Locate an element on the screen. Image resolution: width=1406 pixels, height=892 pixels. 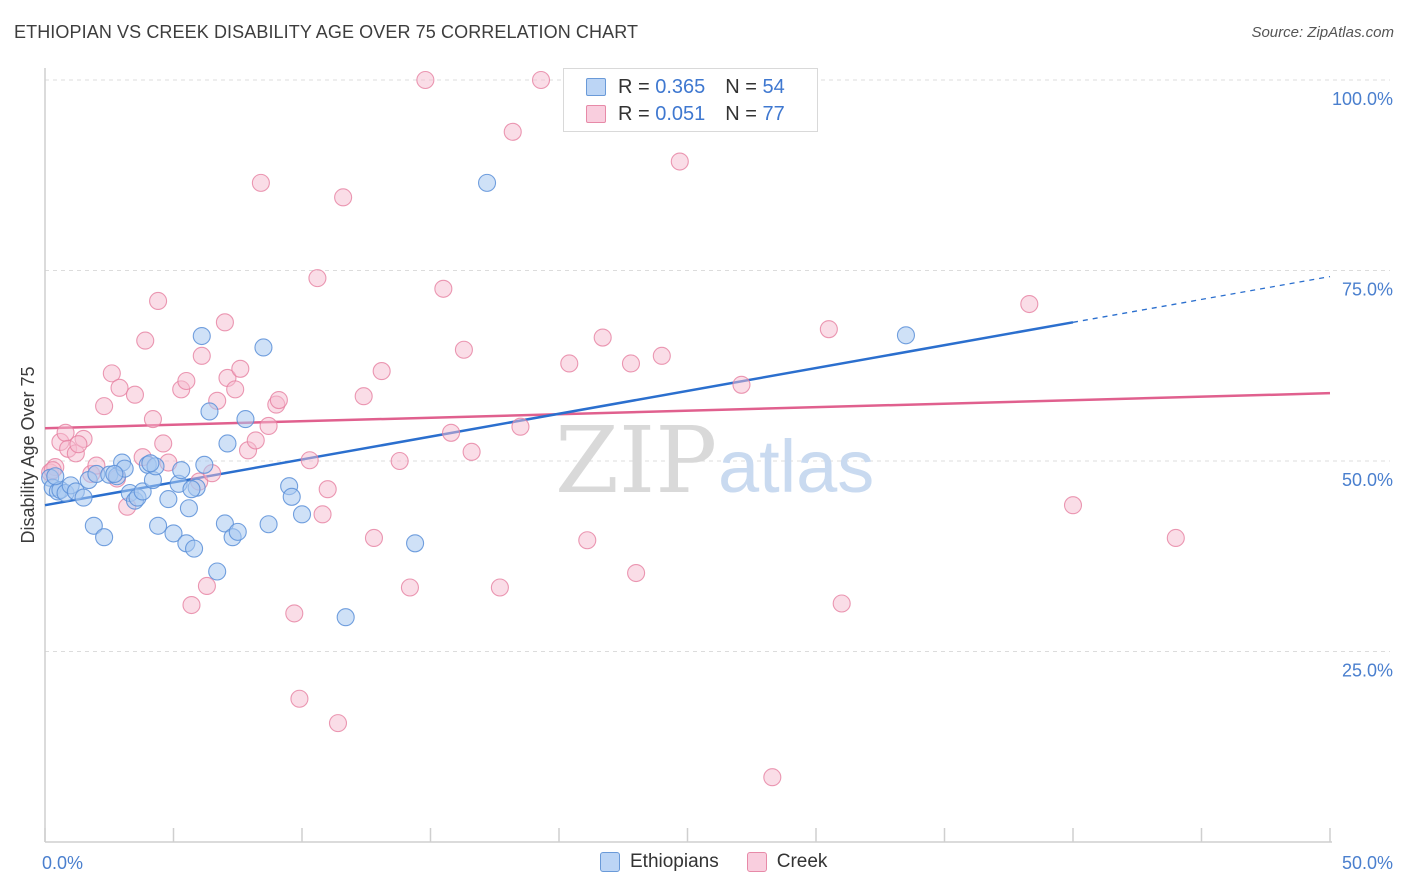
legend-item-ethiopians: Ethiopians is located at coordinates (659, 862).